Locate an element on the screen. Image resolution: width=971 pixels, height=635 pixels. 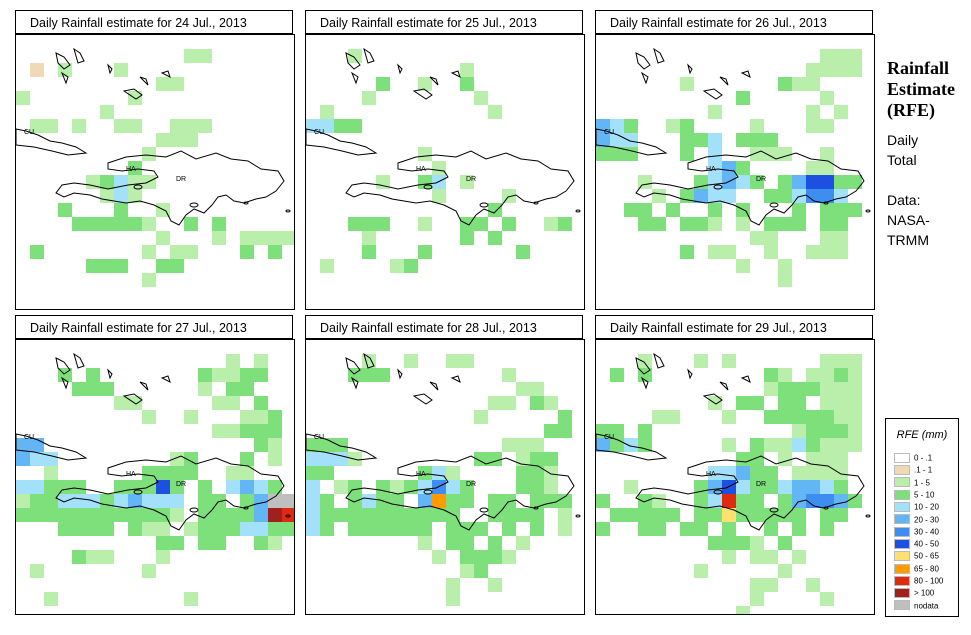
legend-entry: 50 - 65 is located at coordinates (916, 556).